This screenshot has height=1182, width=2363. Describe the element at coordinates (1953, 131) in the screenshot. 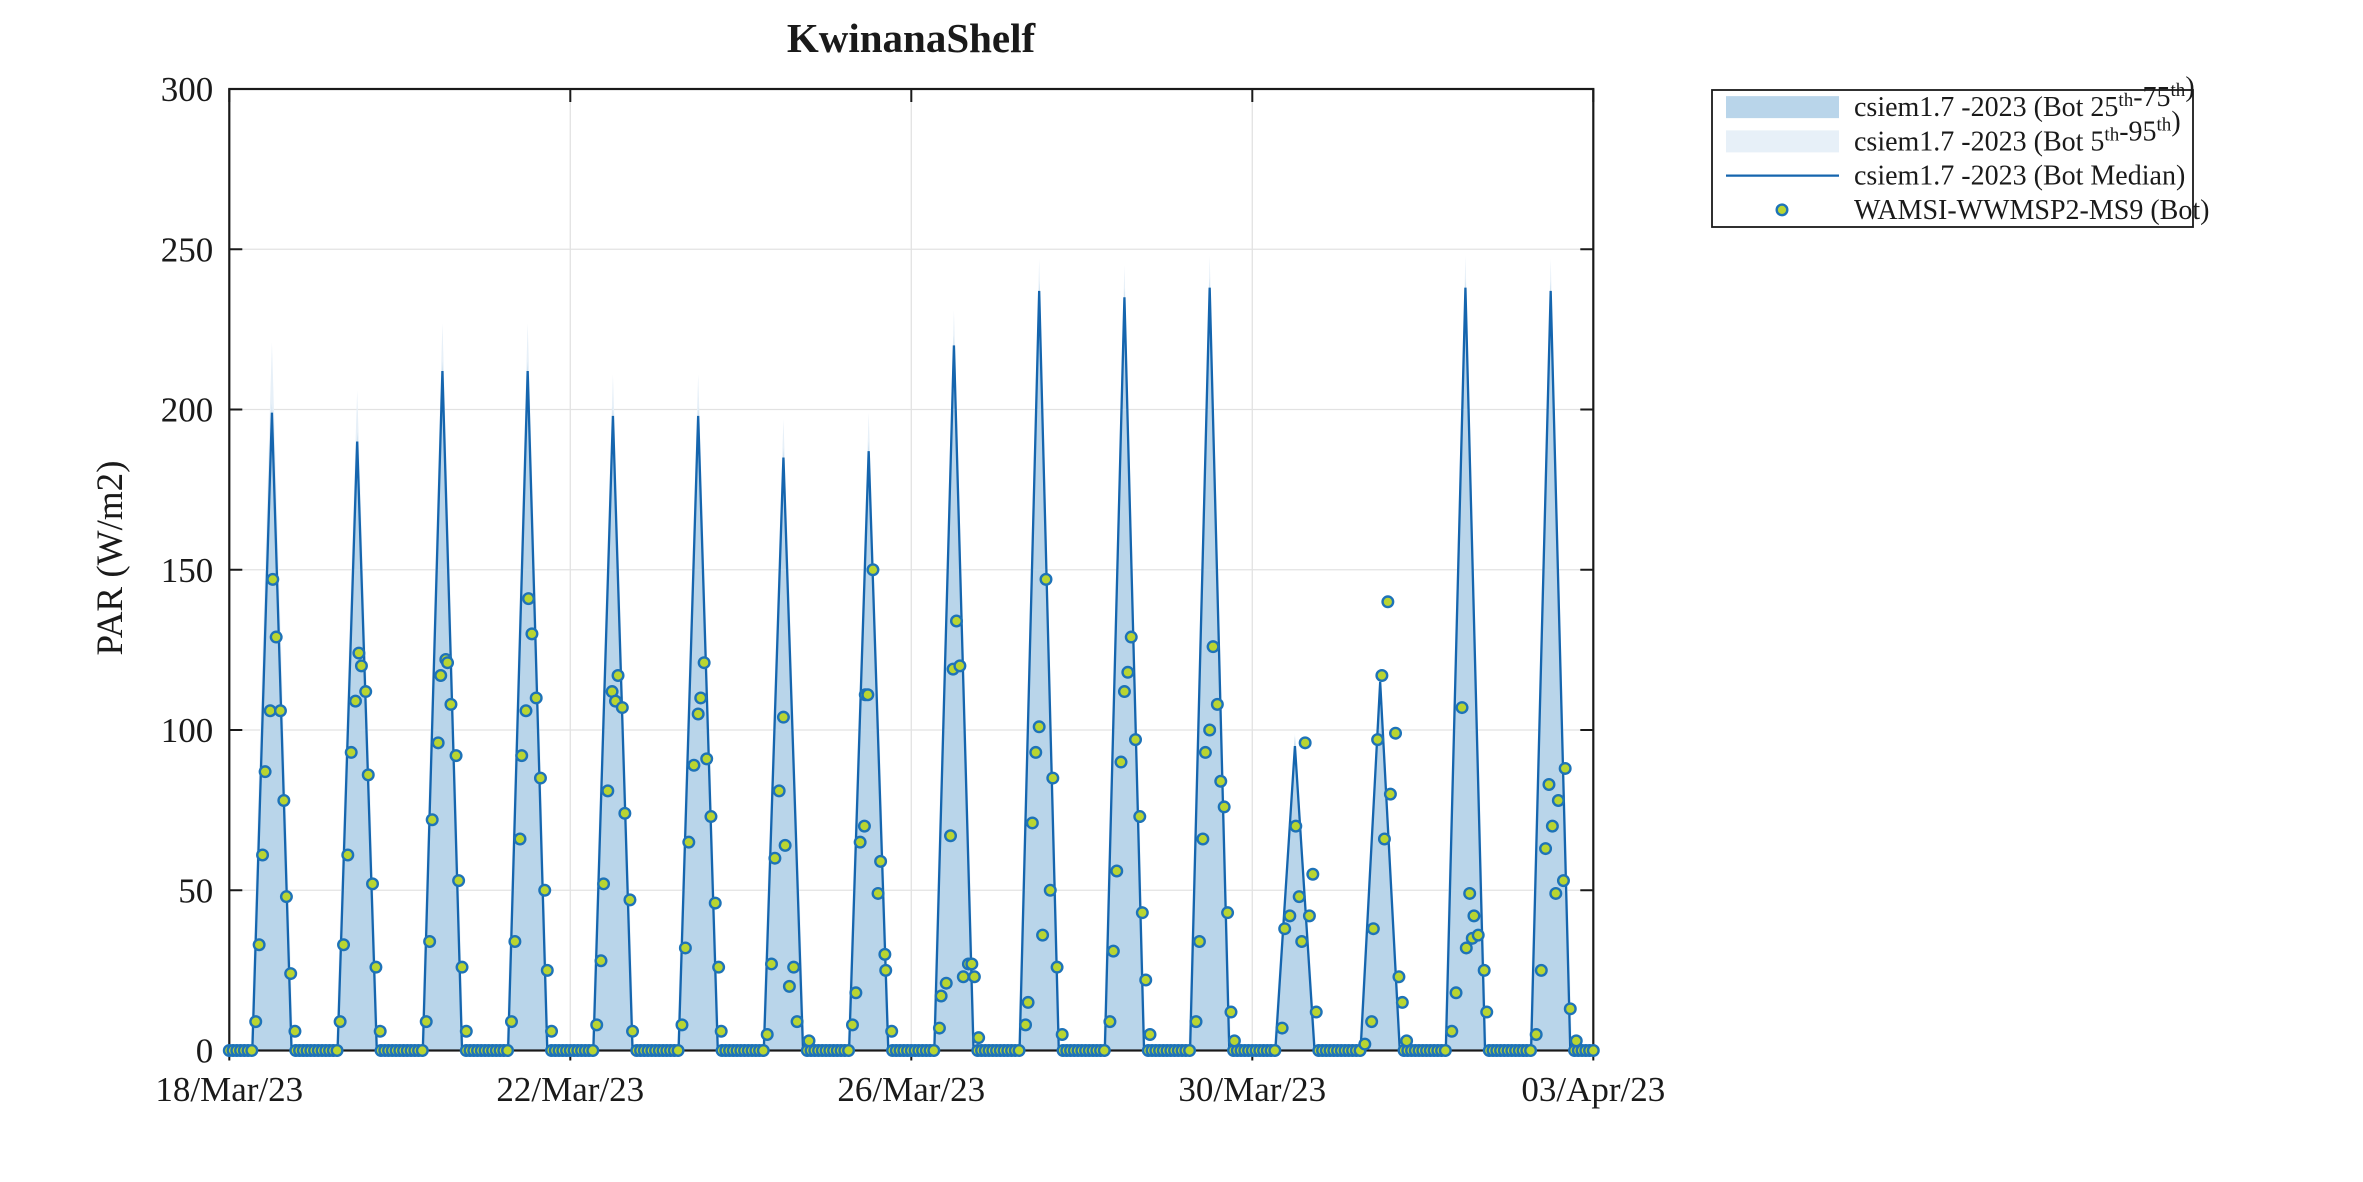

I see `legend-row: csiem1.7 -2023 (Bot 5th-95th)` at that location.